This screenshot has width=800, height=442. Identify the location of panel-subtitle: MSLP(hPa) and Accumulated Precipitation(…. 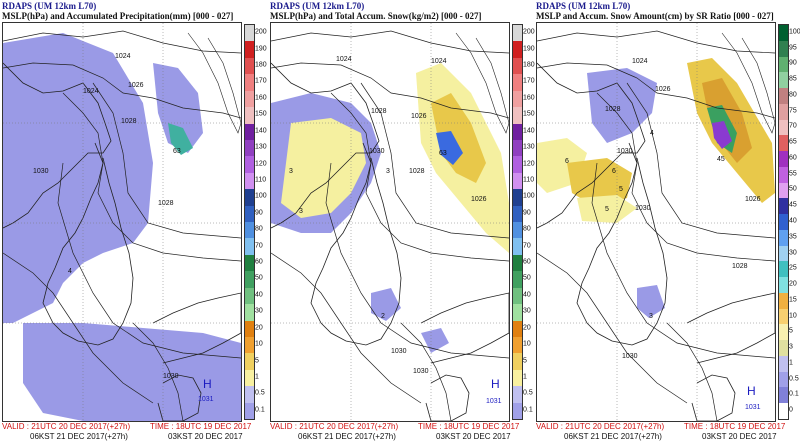
(118, 16).